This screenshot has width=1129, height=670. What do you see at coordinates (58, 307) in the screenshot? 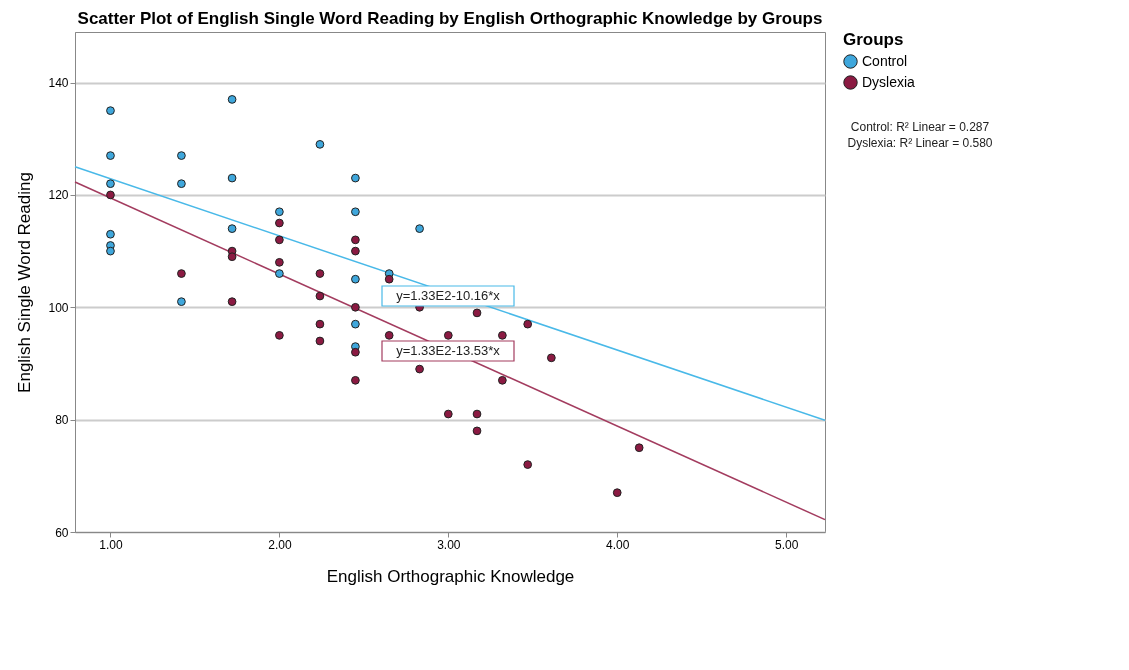
I see `y-tick-label: 100` at bounding box center [58, 307].